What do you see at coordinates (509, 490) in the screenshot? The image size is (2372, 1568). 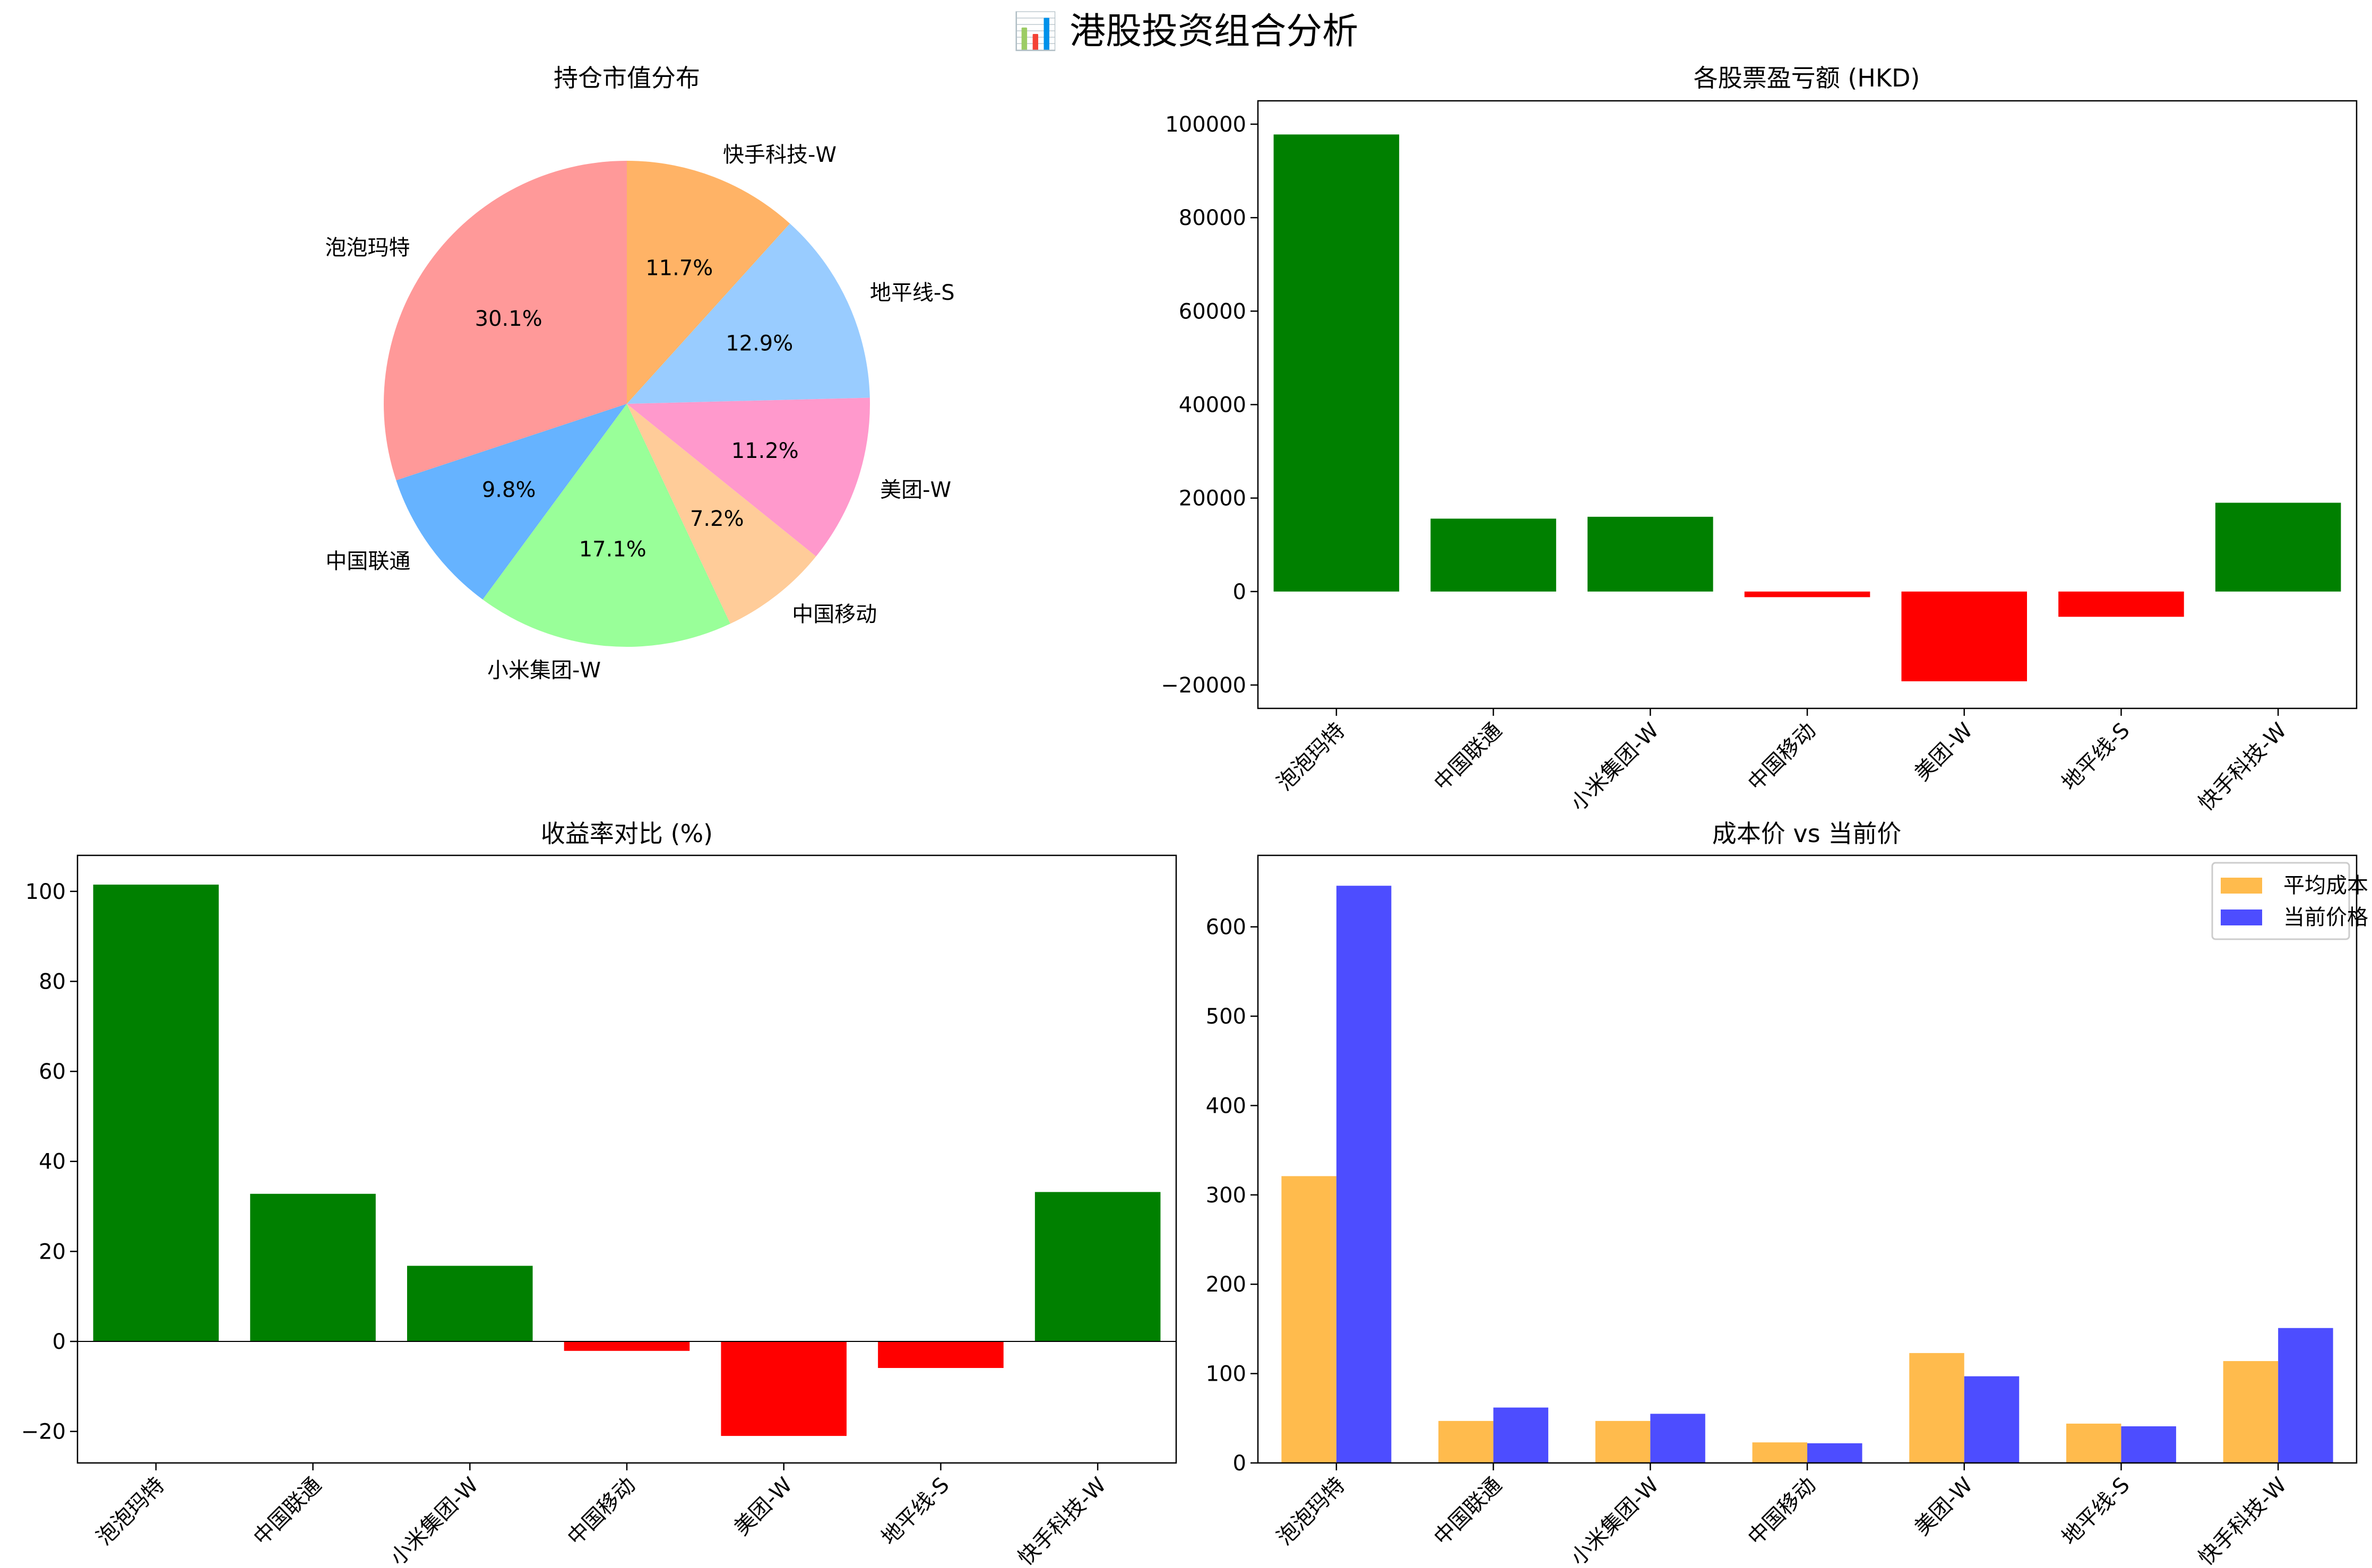 I see `pie-pct-label: 9.8%` at bounding box center [509, 490].